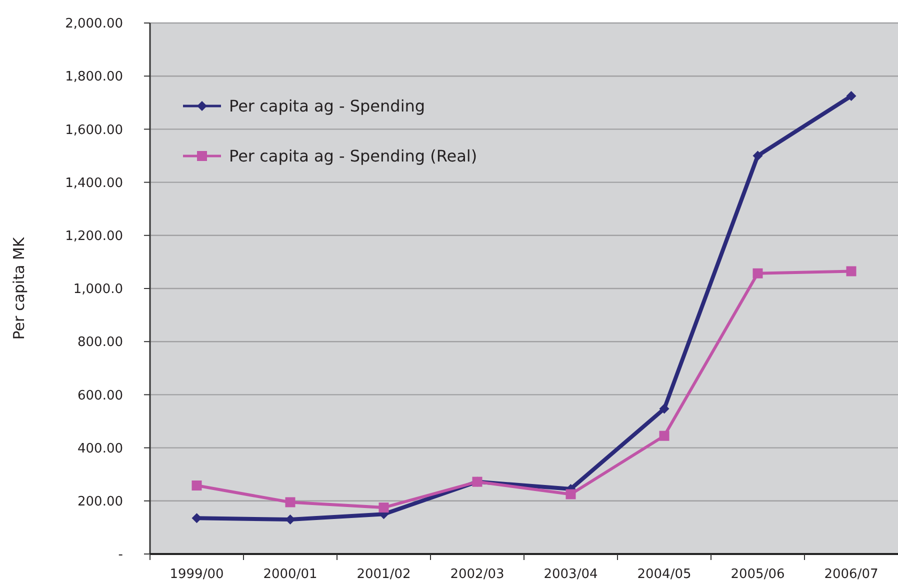 This screenshot has width=898, height=585. I want to click on y-tick-label: 200.00, so click(100, 502).